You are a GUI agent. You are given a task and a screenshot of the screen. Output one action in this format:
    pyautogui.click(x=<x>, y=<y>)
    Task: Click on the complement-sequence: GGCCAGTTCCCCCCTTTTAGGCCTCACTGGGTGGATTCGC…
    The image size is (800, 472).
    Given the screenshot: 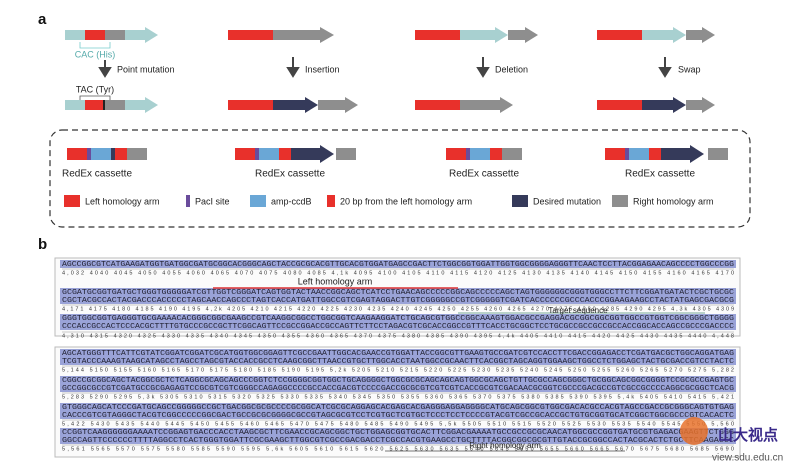 What is the action you would take?
    pyautogui.click(x=398, y=441)
    